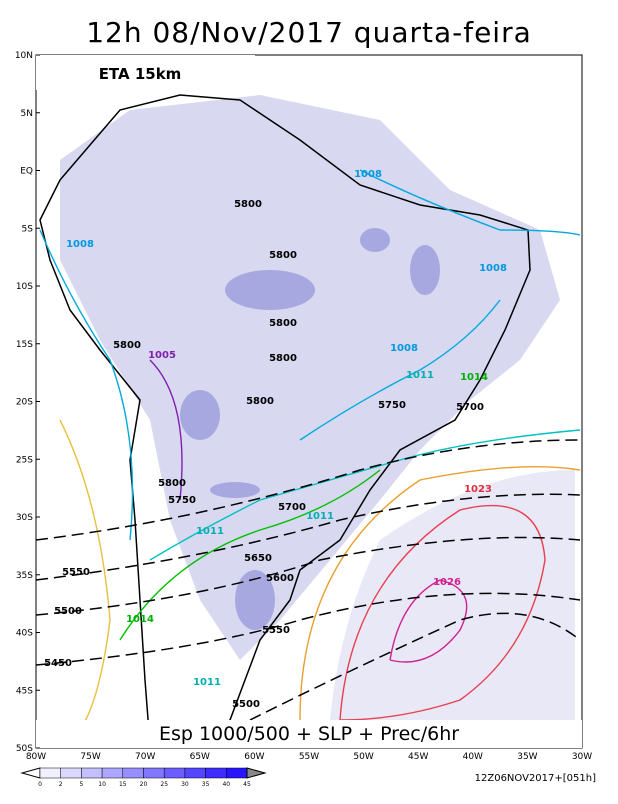 The height and width of the screenshot is (804, 618). Describe the element at coordinates (206, 784) in the screenshot. I see `colorbar-label: 35` at that location.